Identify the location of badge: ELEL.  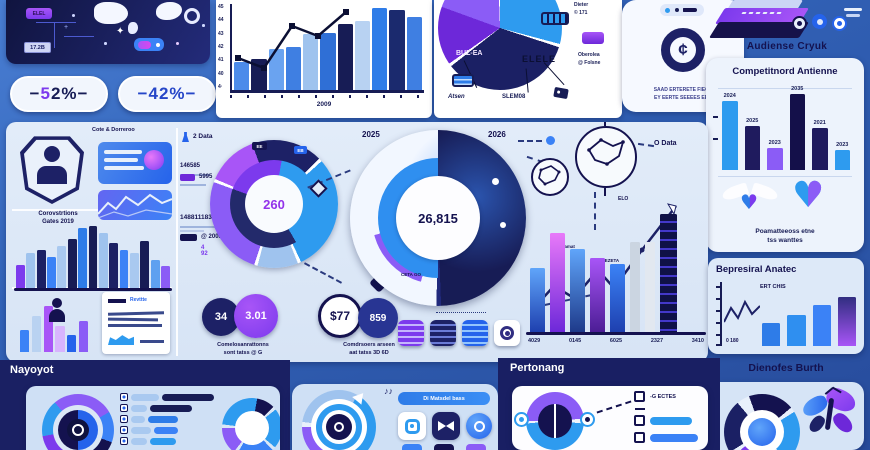
(39, 13).